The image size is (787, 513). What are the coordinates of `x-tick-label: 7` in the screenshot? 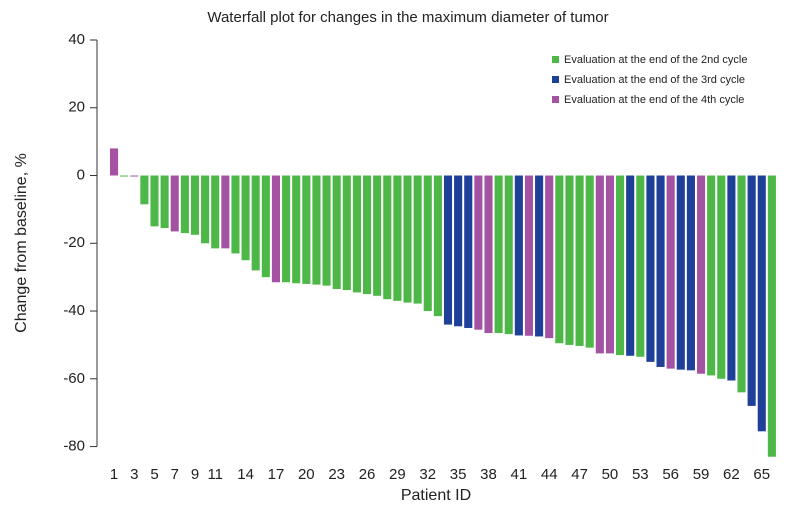 It's located at (175, 474).